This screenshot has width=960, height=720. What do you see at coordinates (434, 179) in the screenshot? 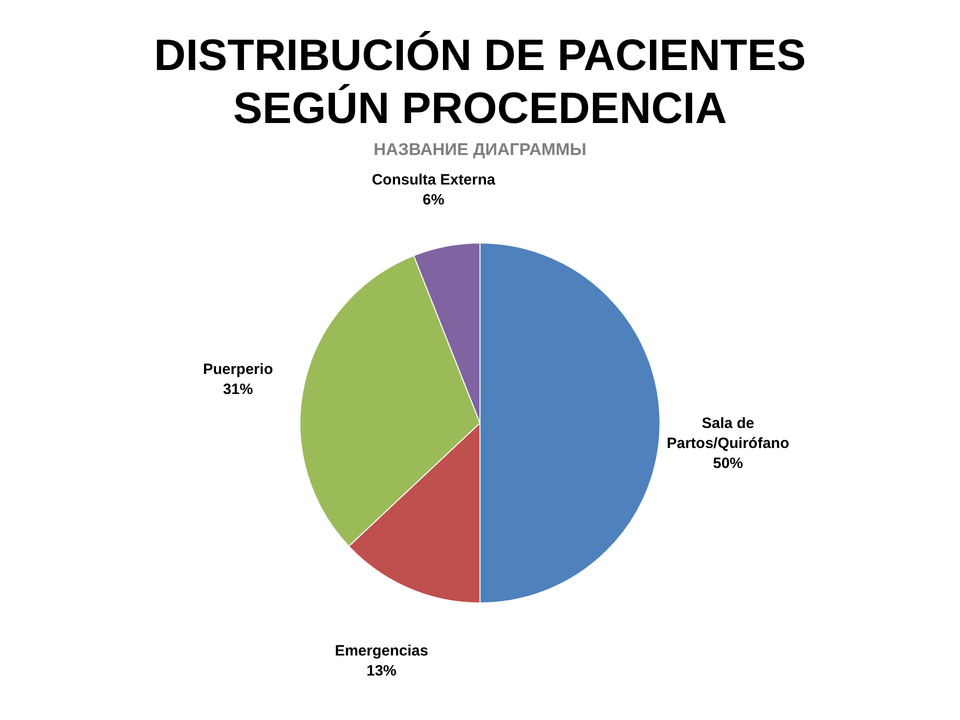
I see `slice-label: Consulta Externa` at bounding box center [434, 179].